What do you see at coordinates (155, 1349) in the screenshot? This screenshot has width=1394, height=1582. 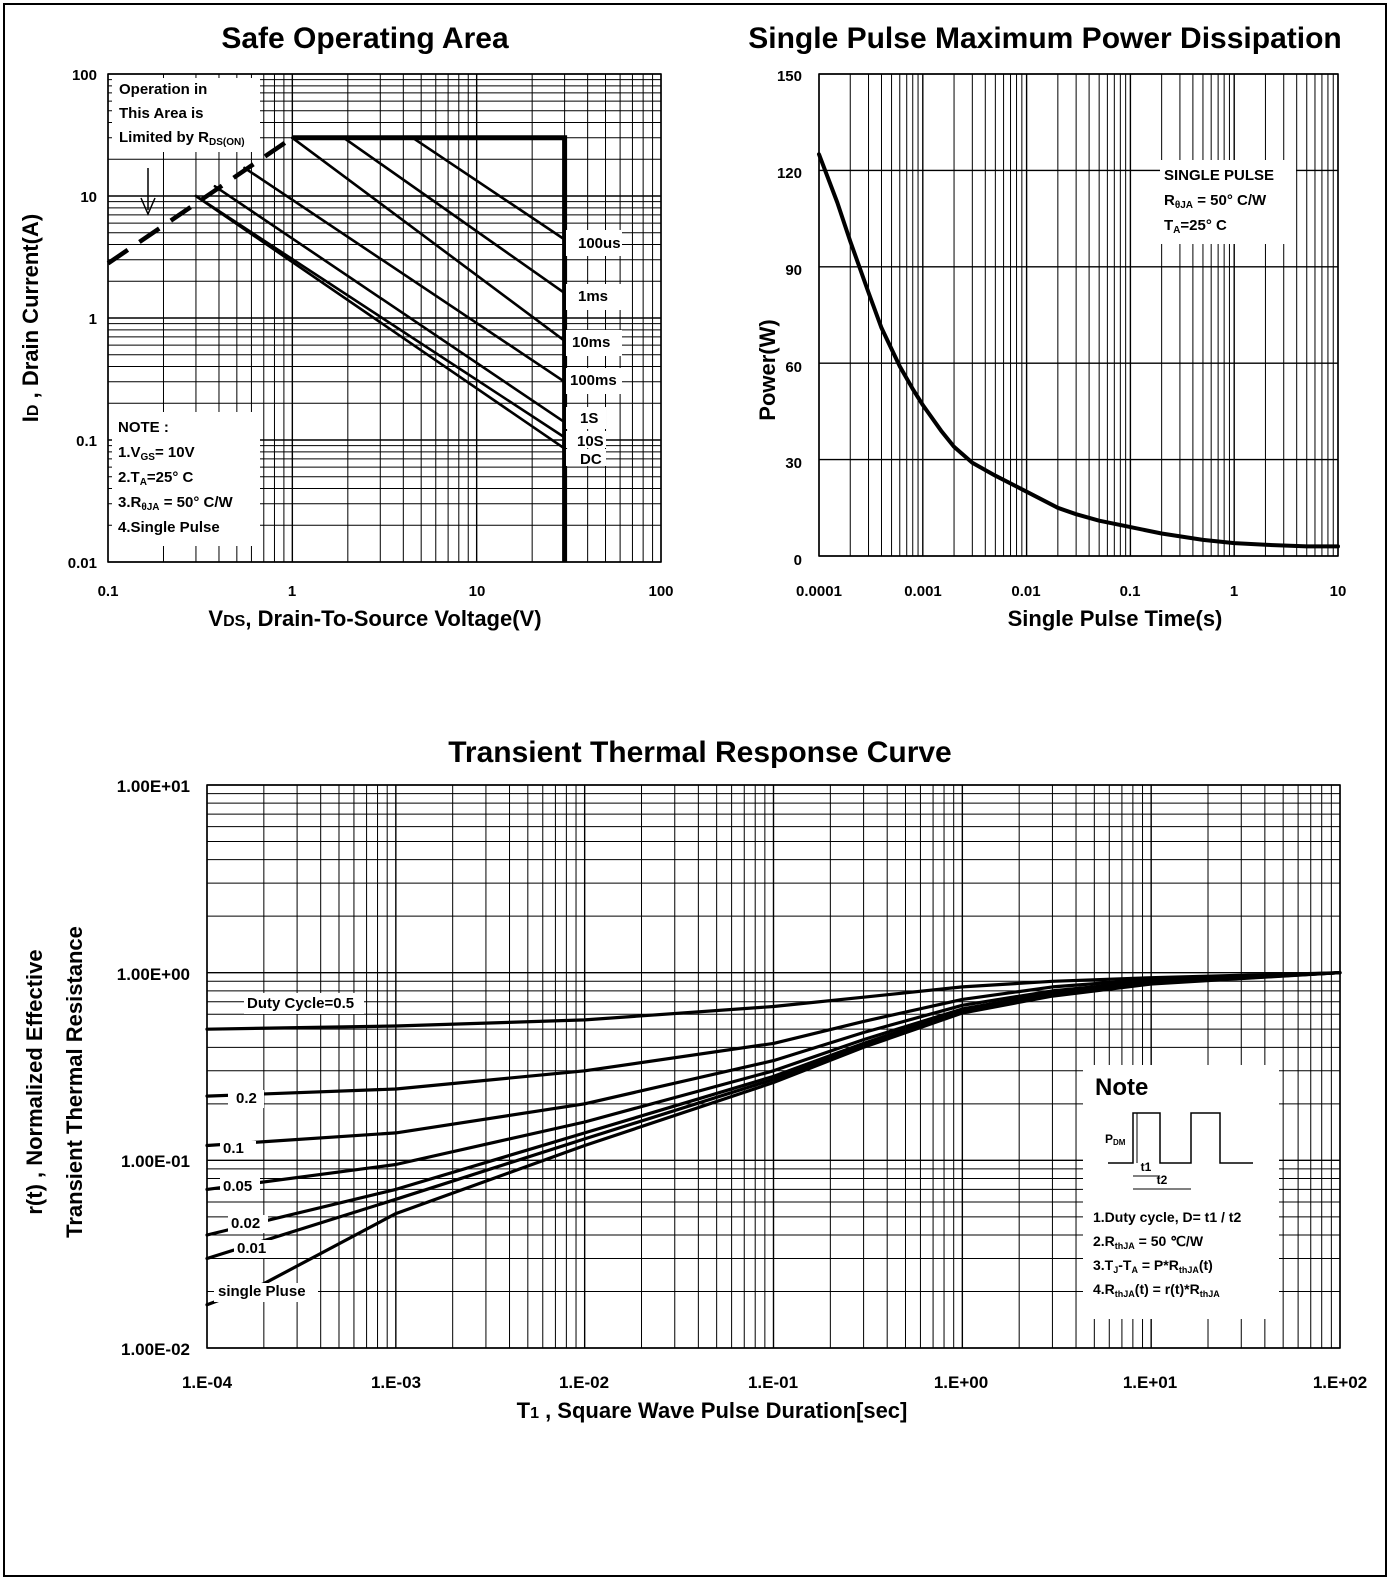 I see `ttr-y-tick: 1.00E-02` at bounding box center [155, 1349].